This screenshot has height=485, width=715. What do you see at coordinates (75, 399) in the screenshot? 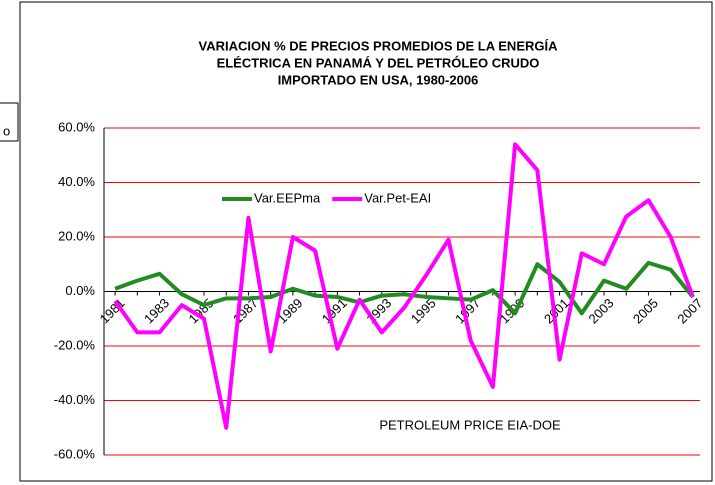
I see `y-tick-label: -40.0%` at bounding box center [75, 399].